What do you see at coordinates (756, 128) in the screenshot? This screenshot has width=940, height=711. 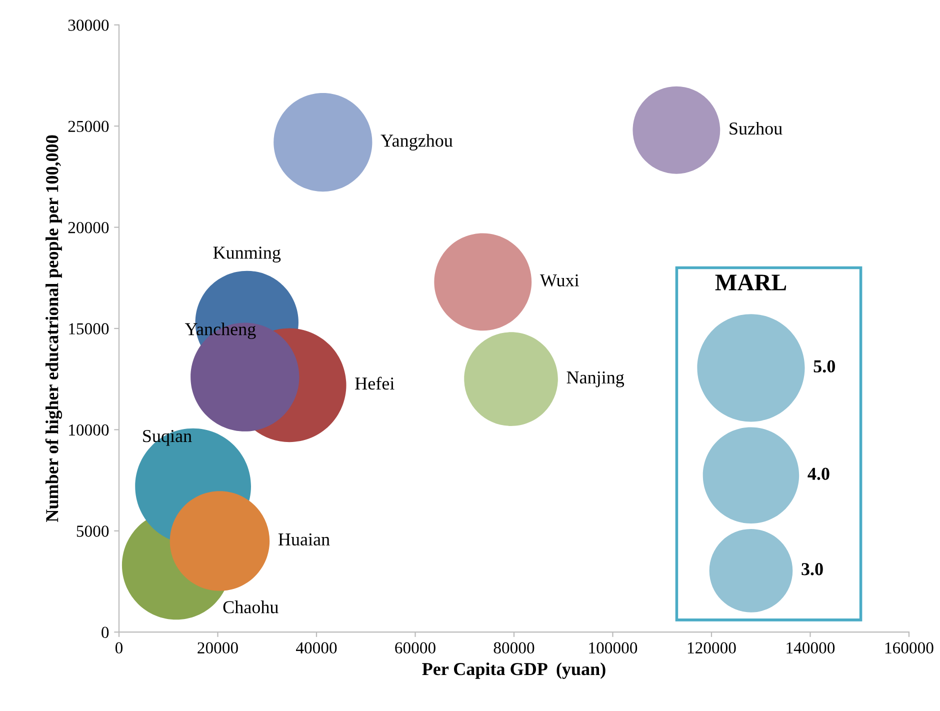 I see `series-label: Suzhou` at bounding box center [756, 128].